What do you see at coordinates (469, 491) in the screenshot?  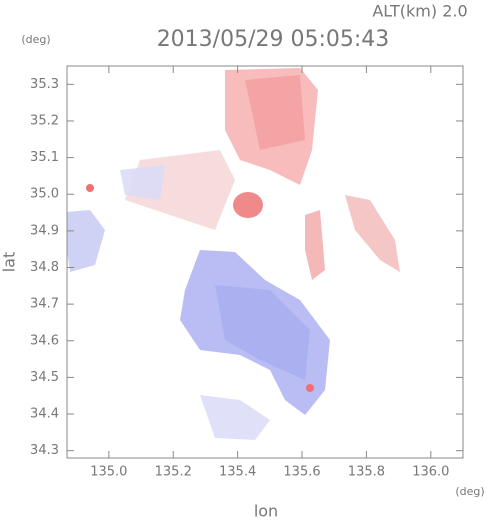 I see `x-unit: (deg)` at bounding box center [469, 491].